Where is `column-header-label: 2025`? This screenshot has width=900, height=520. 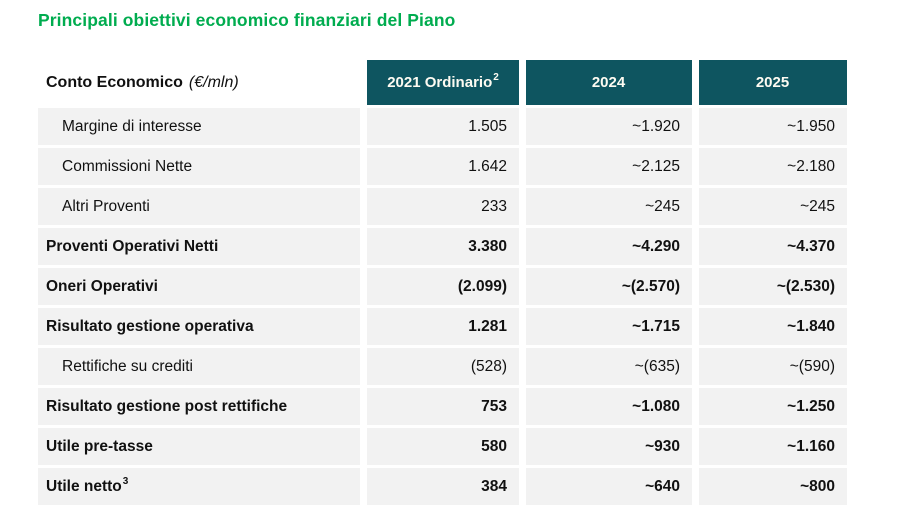 column-header-label: 2025 is located at coordinates (772, 82).